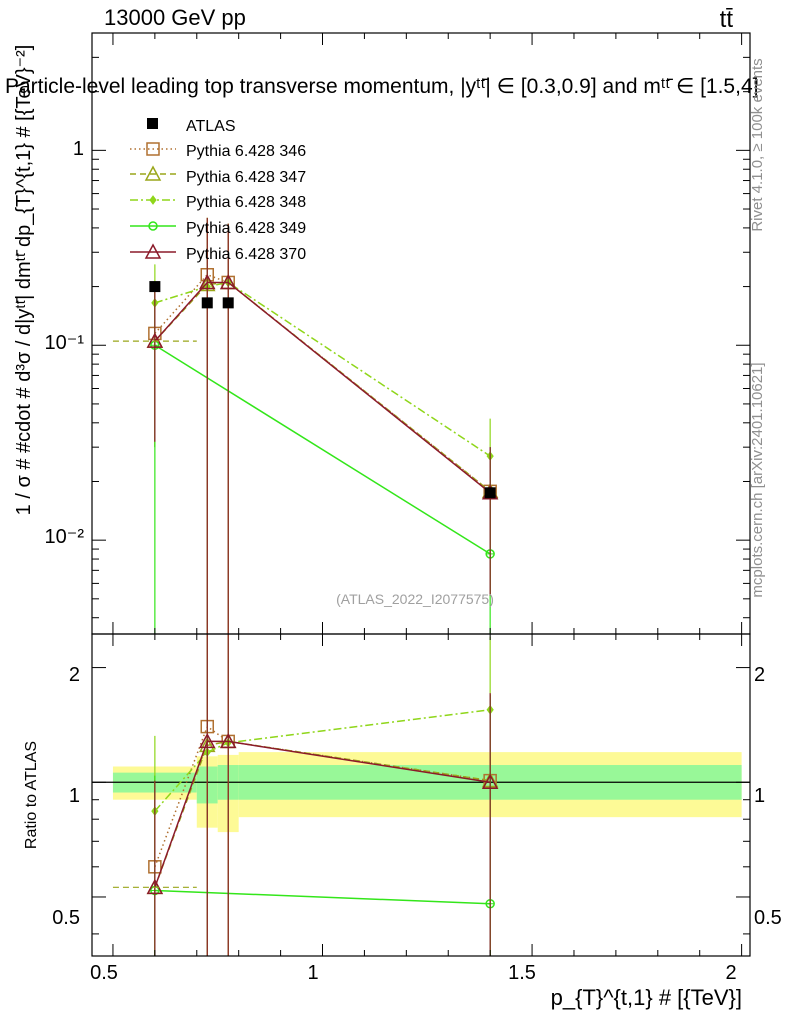 This screenshot has width=786, height=1029. Describe the element at coordinates (66, 918) in the screenshot. I see `ratio-y-tick-label-0.5: 0.5` at that location.